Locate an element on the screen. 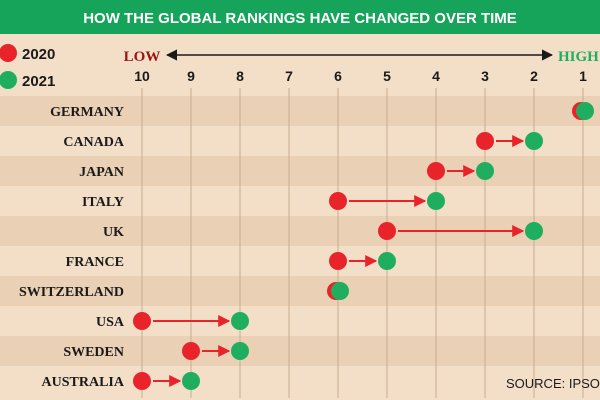  title-banner is located at coordinates (300, 17).